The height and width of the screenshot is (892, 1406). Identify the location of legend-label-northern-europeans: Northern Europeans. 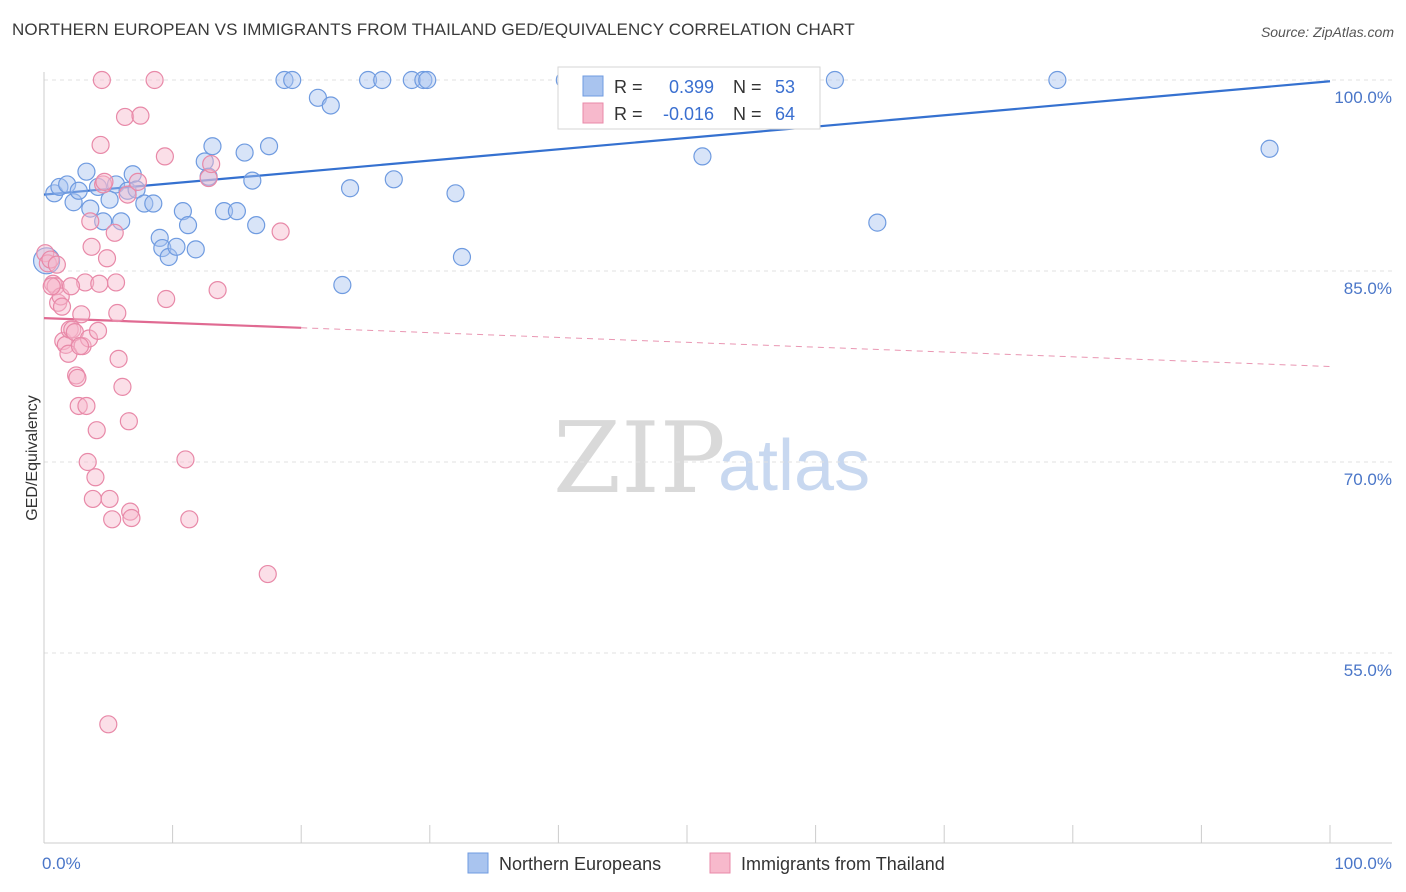
(580, 864).